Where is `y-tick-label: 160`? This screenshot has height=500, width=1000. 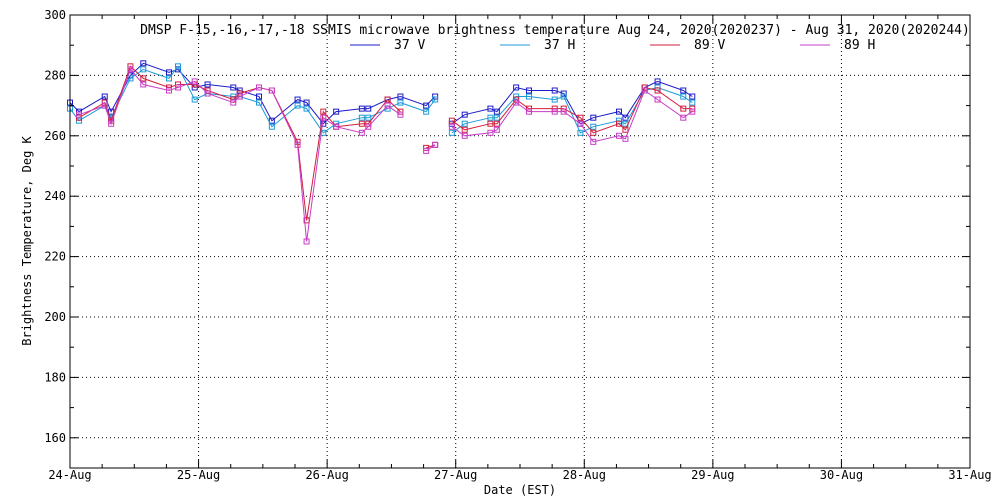
y-tick-label: 160 is located at coordinates (55, 438).